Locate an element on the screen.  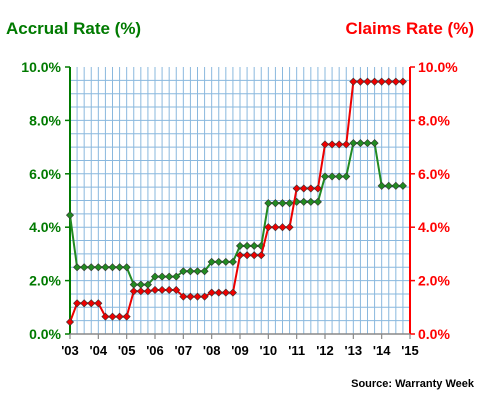
x-tick-label: '04 is located at coordinates (99, 350).